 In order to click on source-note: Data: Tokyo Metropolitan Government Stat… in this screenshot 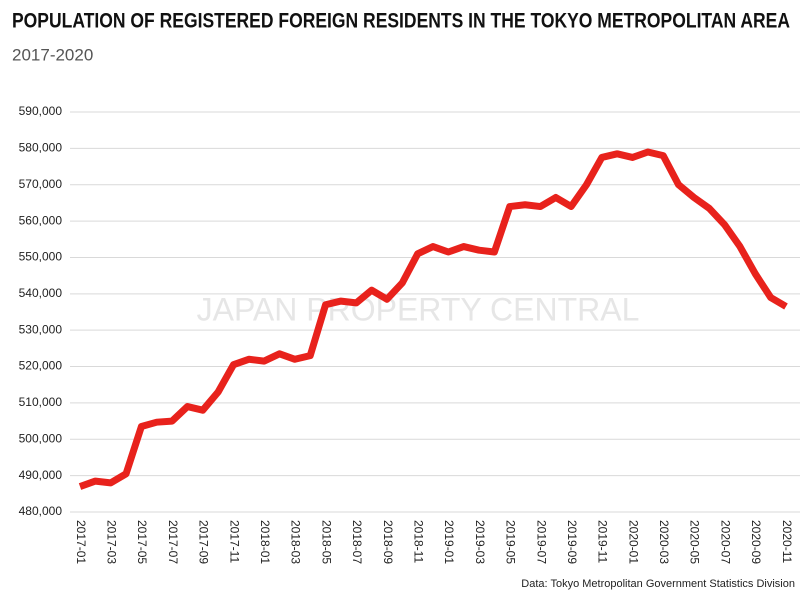, I will do `click(658, 584)`.